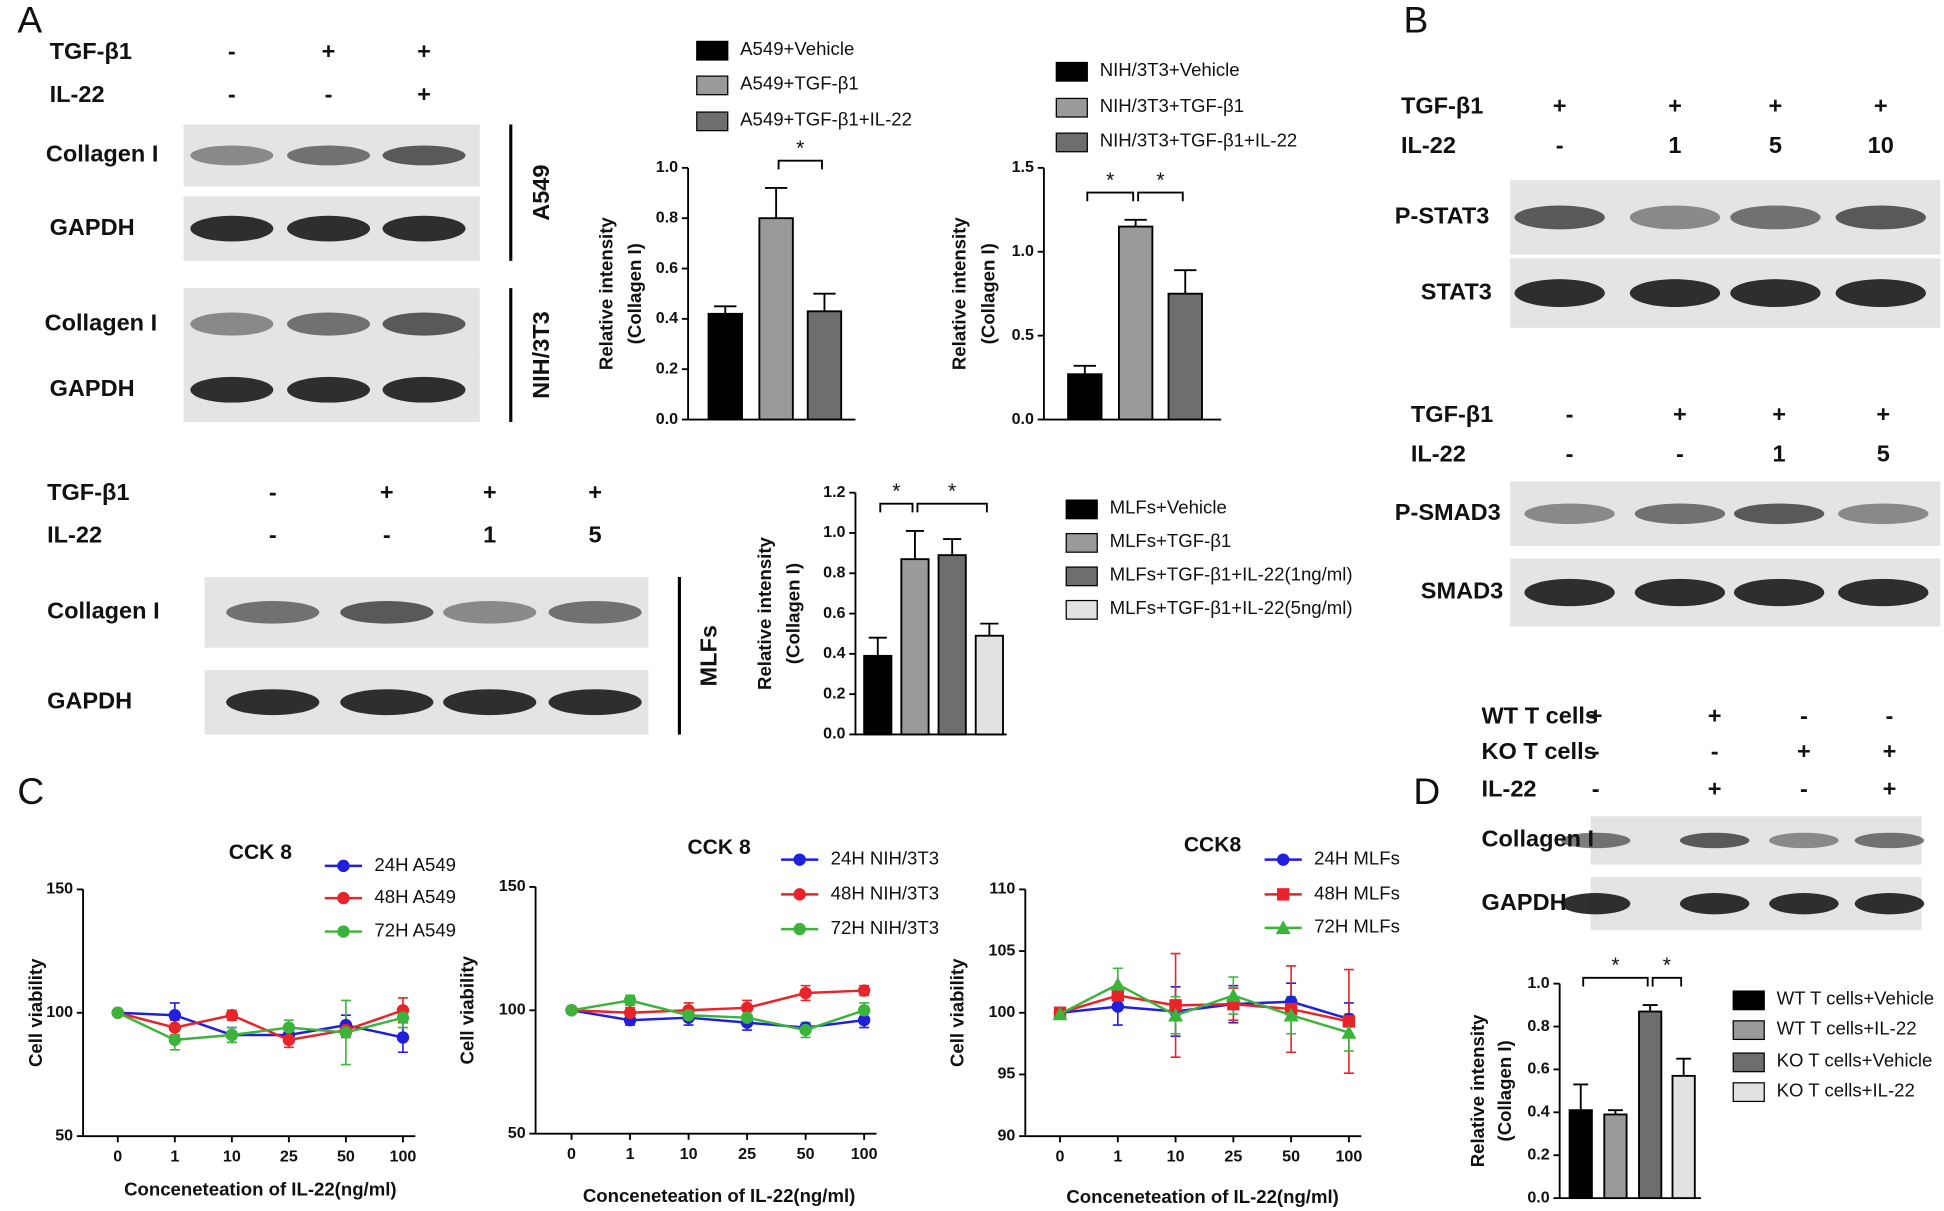 The height and width of the screenshot is (1211, 1944). What do you see at coordinates (1504, 1090) in the screenshot?
I see `y-axis-label: (Collagen I)` at bounding box center [1504, 1090].